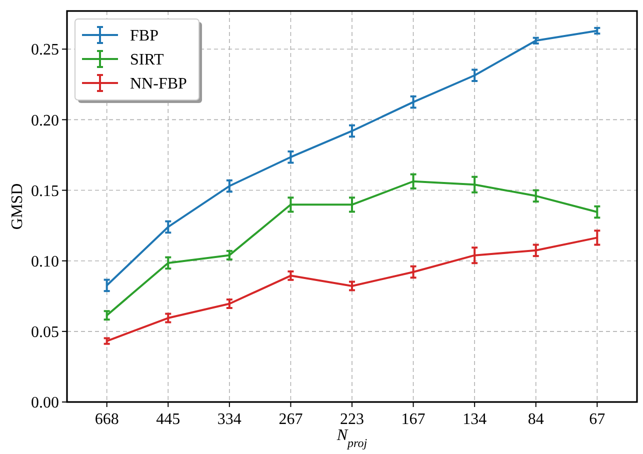 This screenshot has width=643, height=454. Describe the element at coordinates (290, 419) in the screenshot. I see `x-tick-label: 267` at that location.